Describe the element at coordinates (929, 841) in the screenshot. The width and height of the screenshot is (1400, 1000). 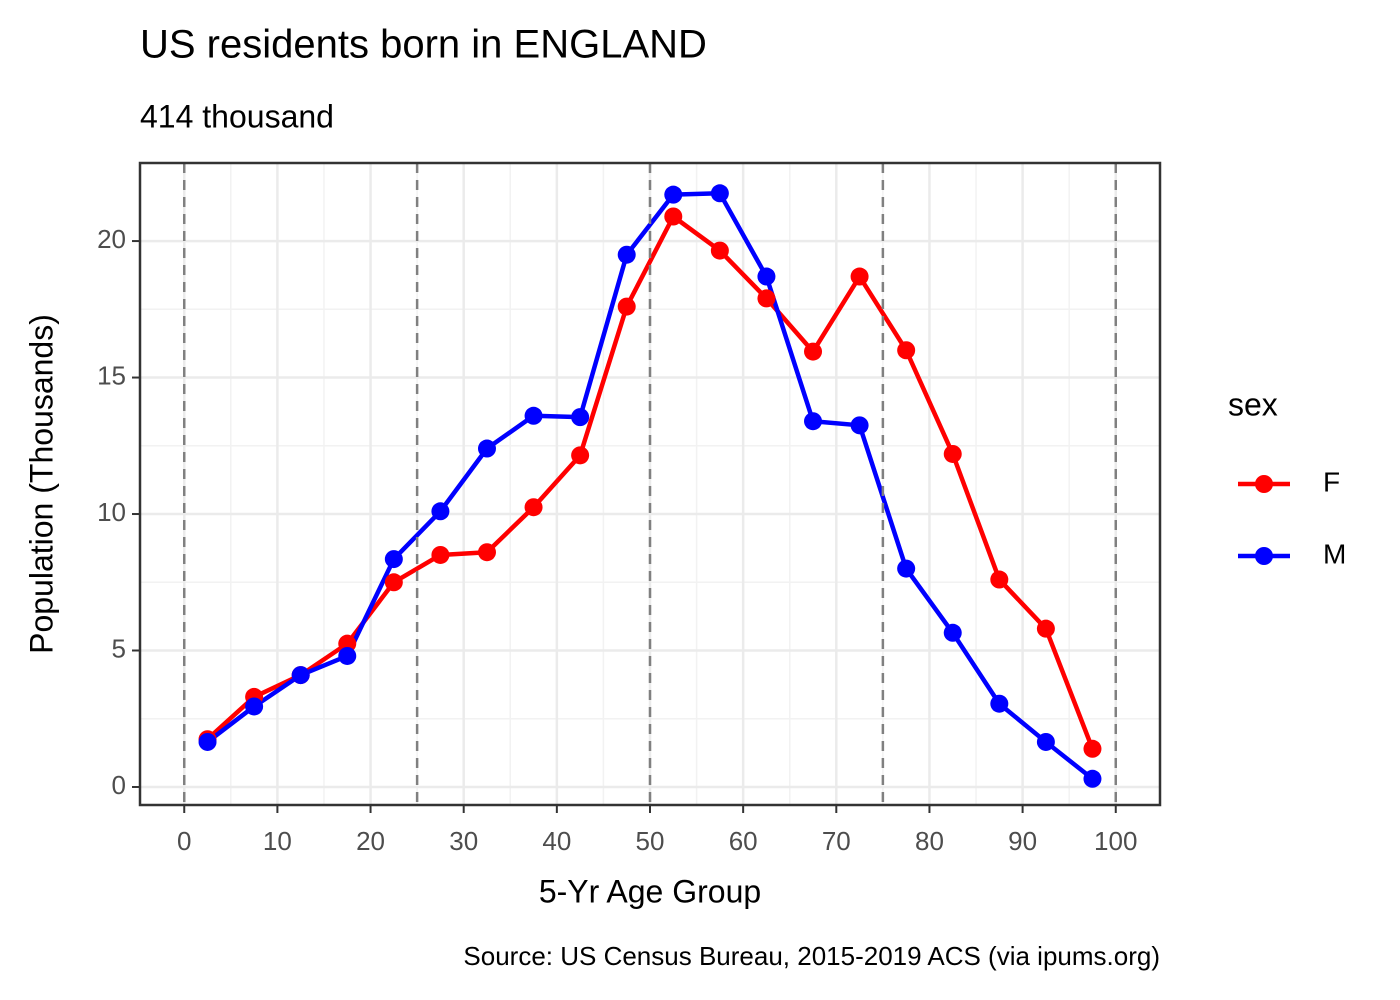
I see `x-tick-label: 80` at that location.